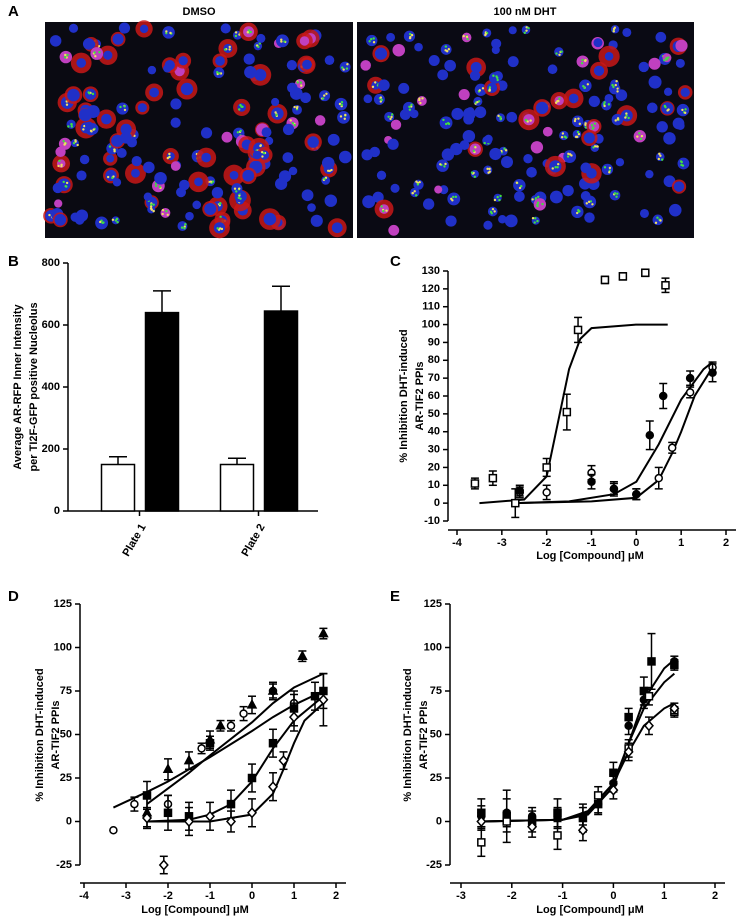 Image resolution: width=741 pixels, height=921 pixels. What do you see at coordinates (126, 896) in the screenshot?
I see `x-tick-label: -3` at bounding box center [126, 896].